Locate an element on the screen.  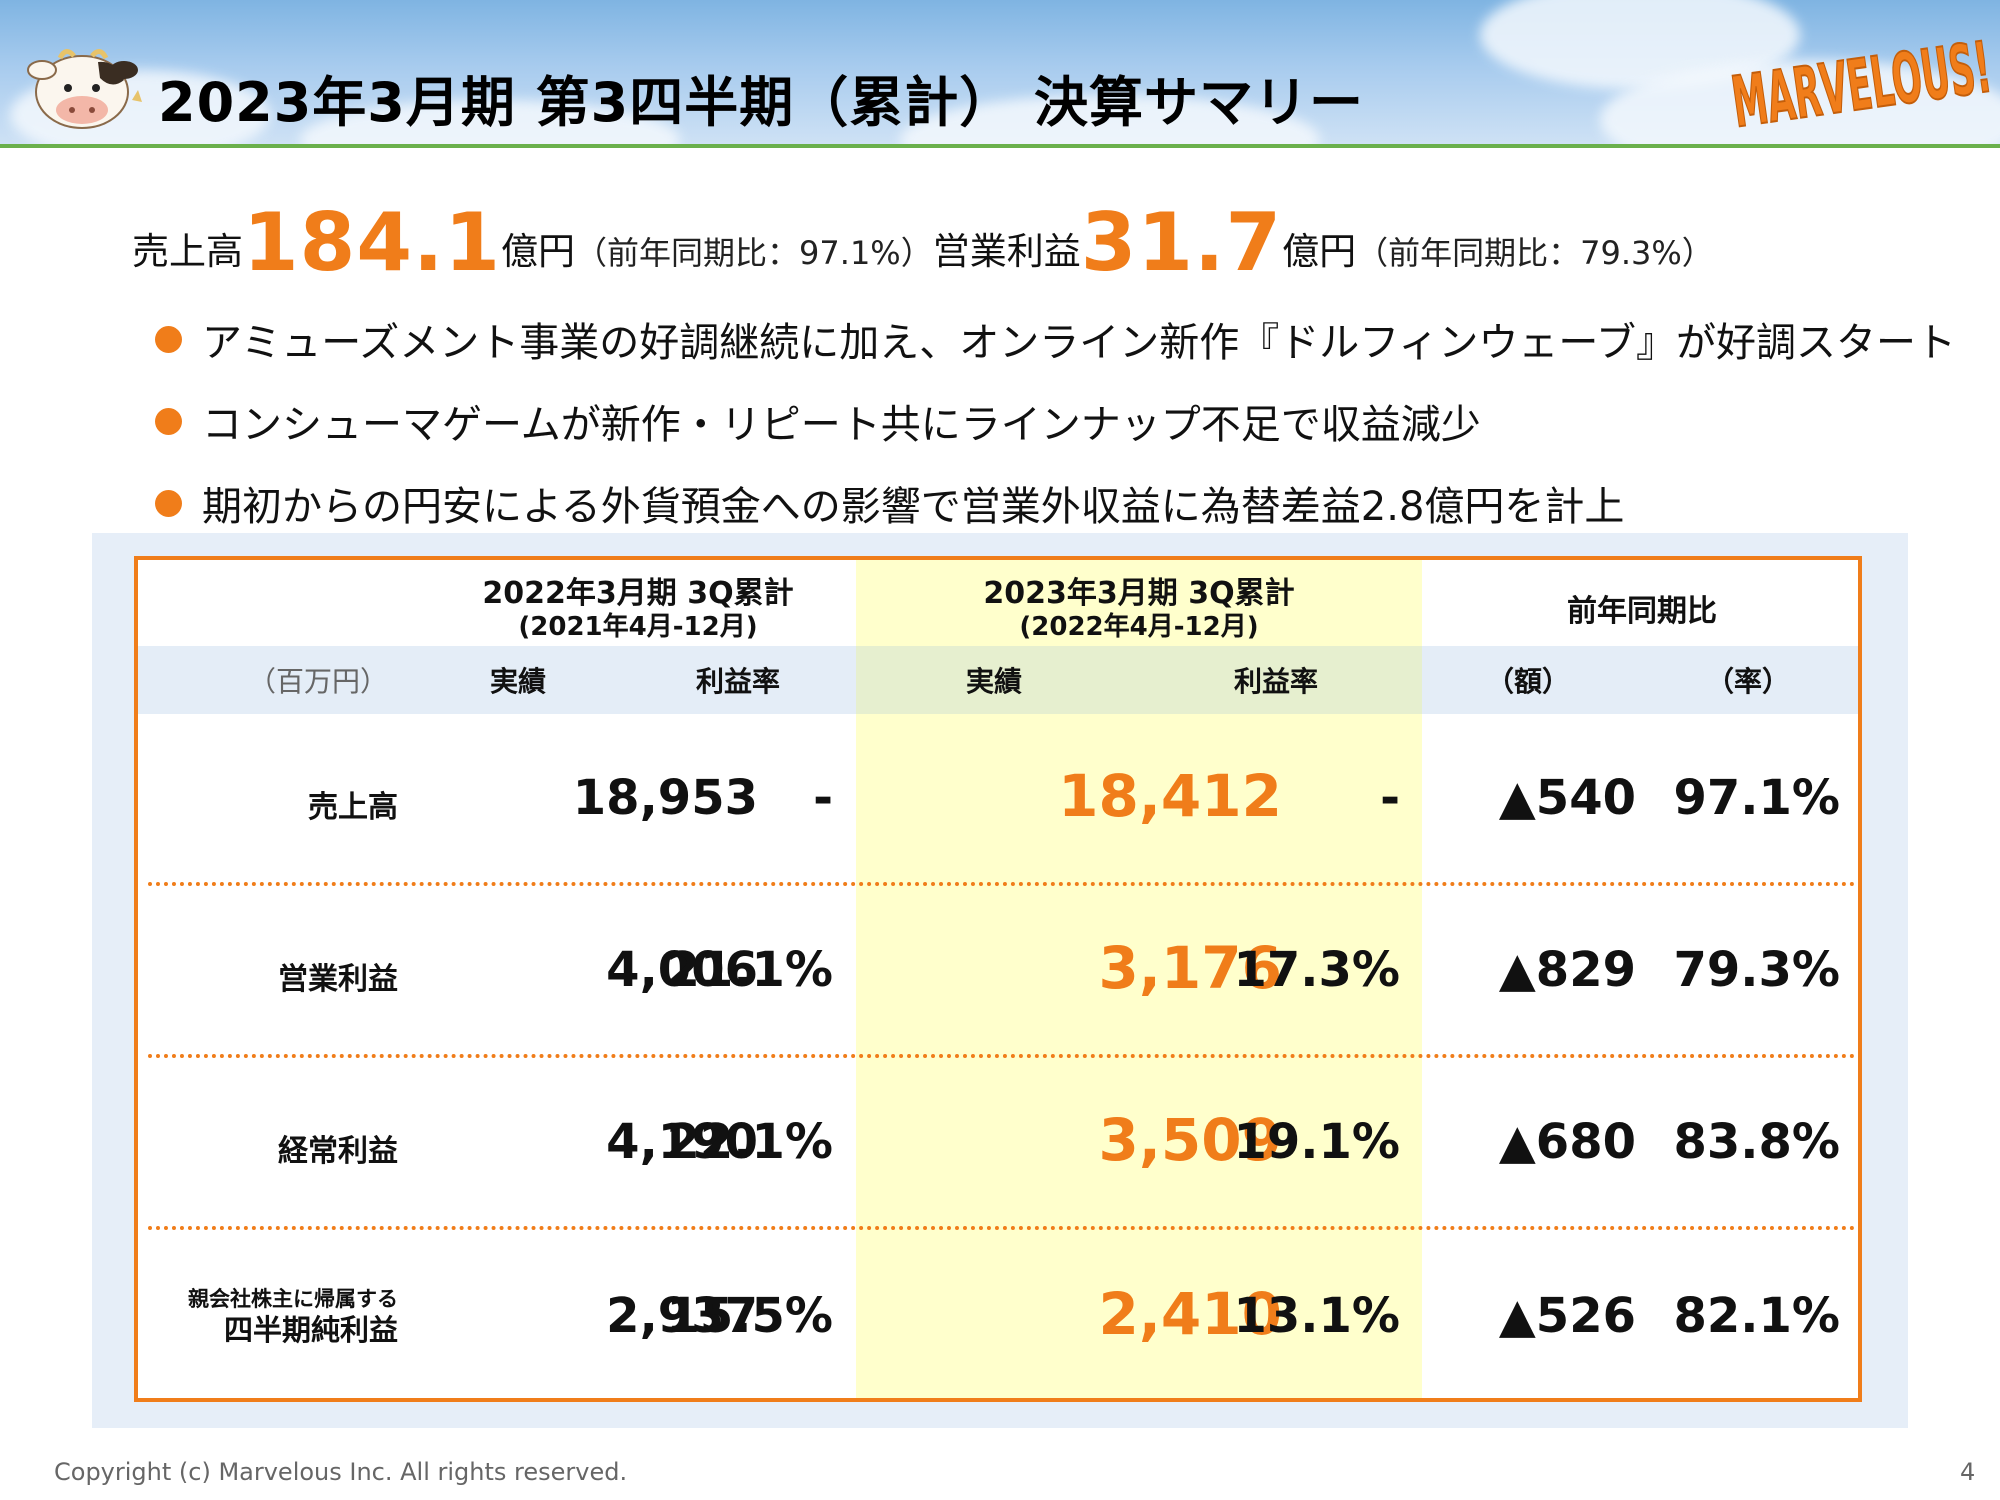
cell-curr-actual: 3,509 is located at coordinates (1190, 1140).